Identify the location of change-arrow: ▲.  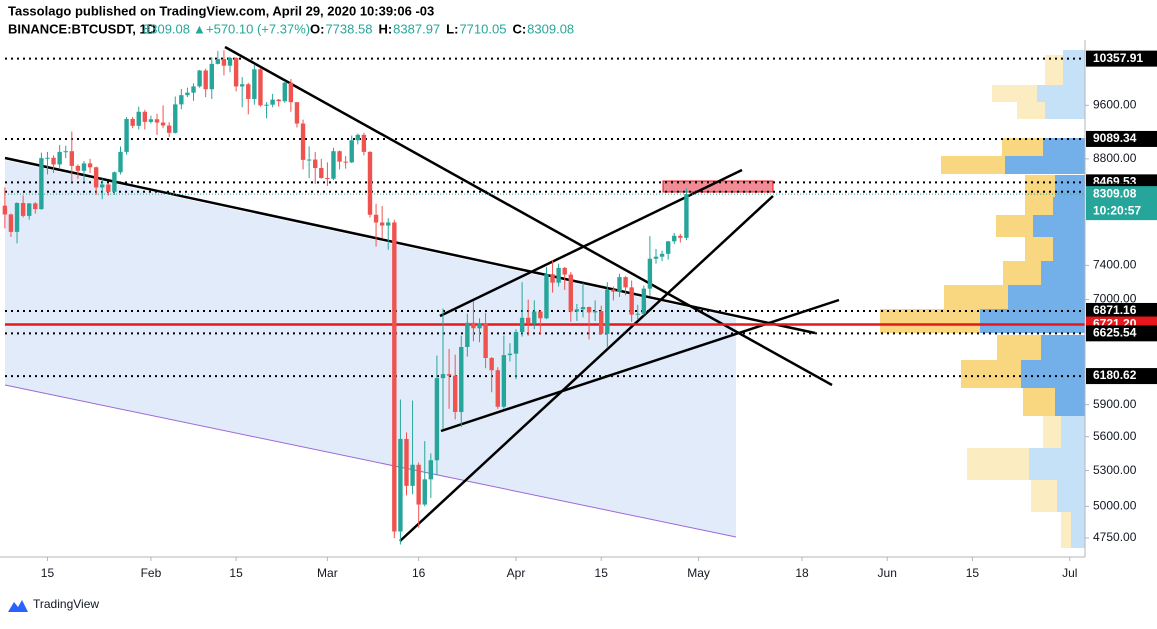
(199, 28).